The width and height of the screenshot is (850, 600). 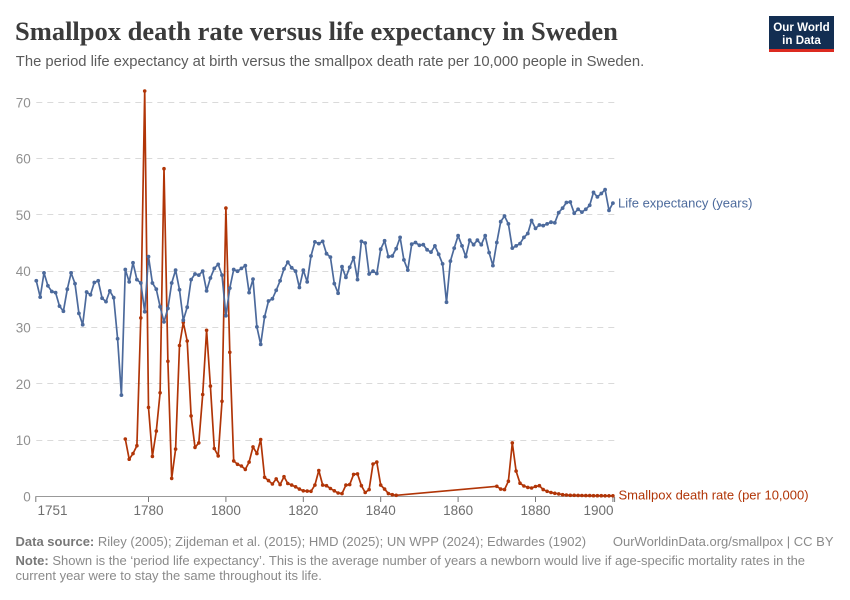 What do you see at coordinates (23, 440) in the screenshot?
I see `svg-text: 10` at bounding box center [23, 440].